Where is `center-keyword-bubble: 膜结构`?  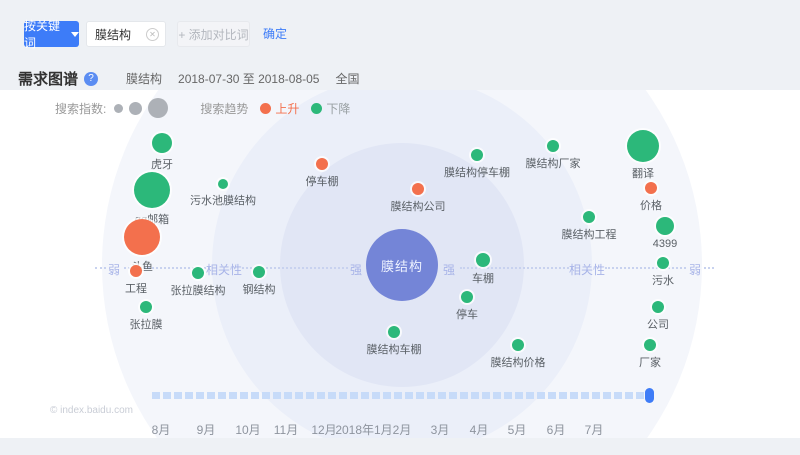
center-keyword-bubble: 膜结构 is located at coordinates (402, 265).